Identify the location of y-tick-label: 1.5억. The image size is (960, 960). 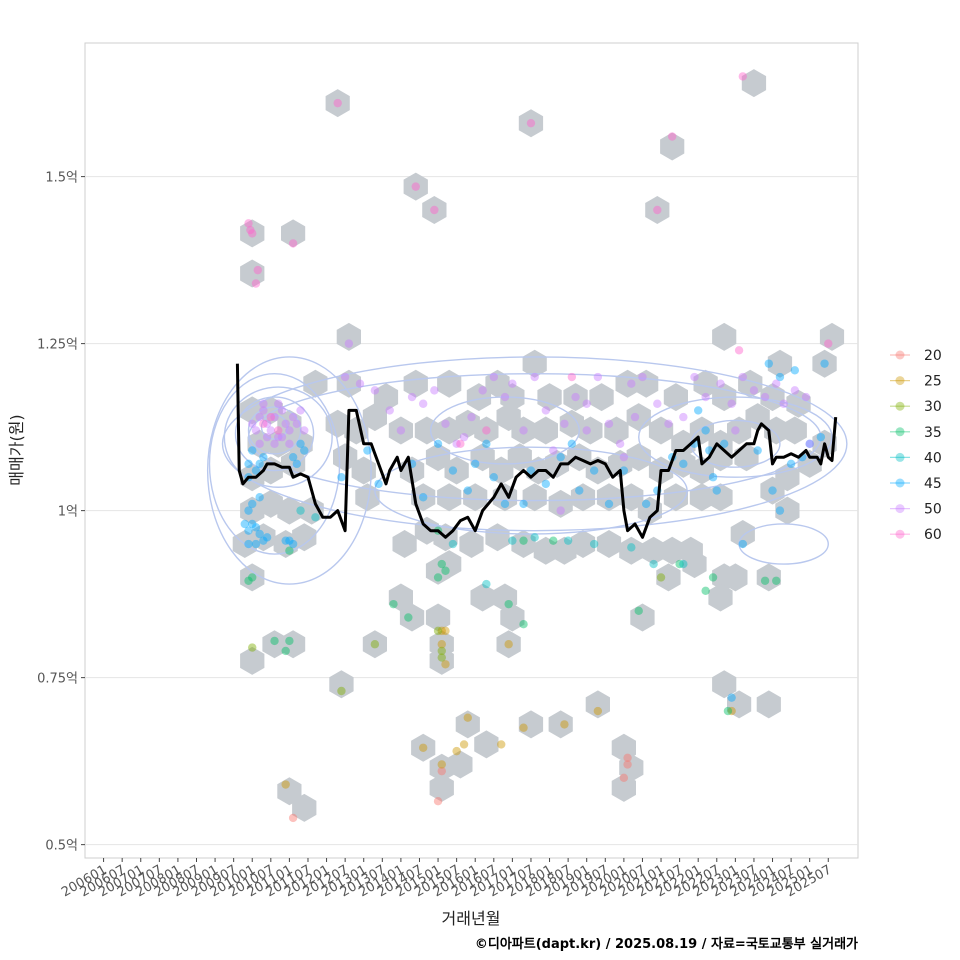
(61, 178).